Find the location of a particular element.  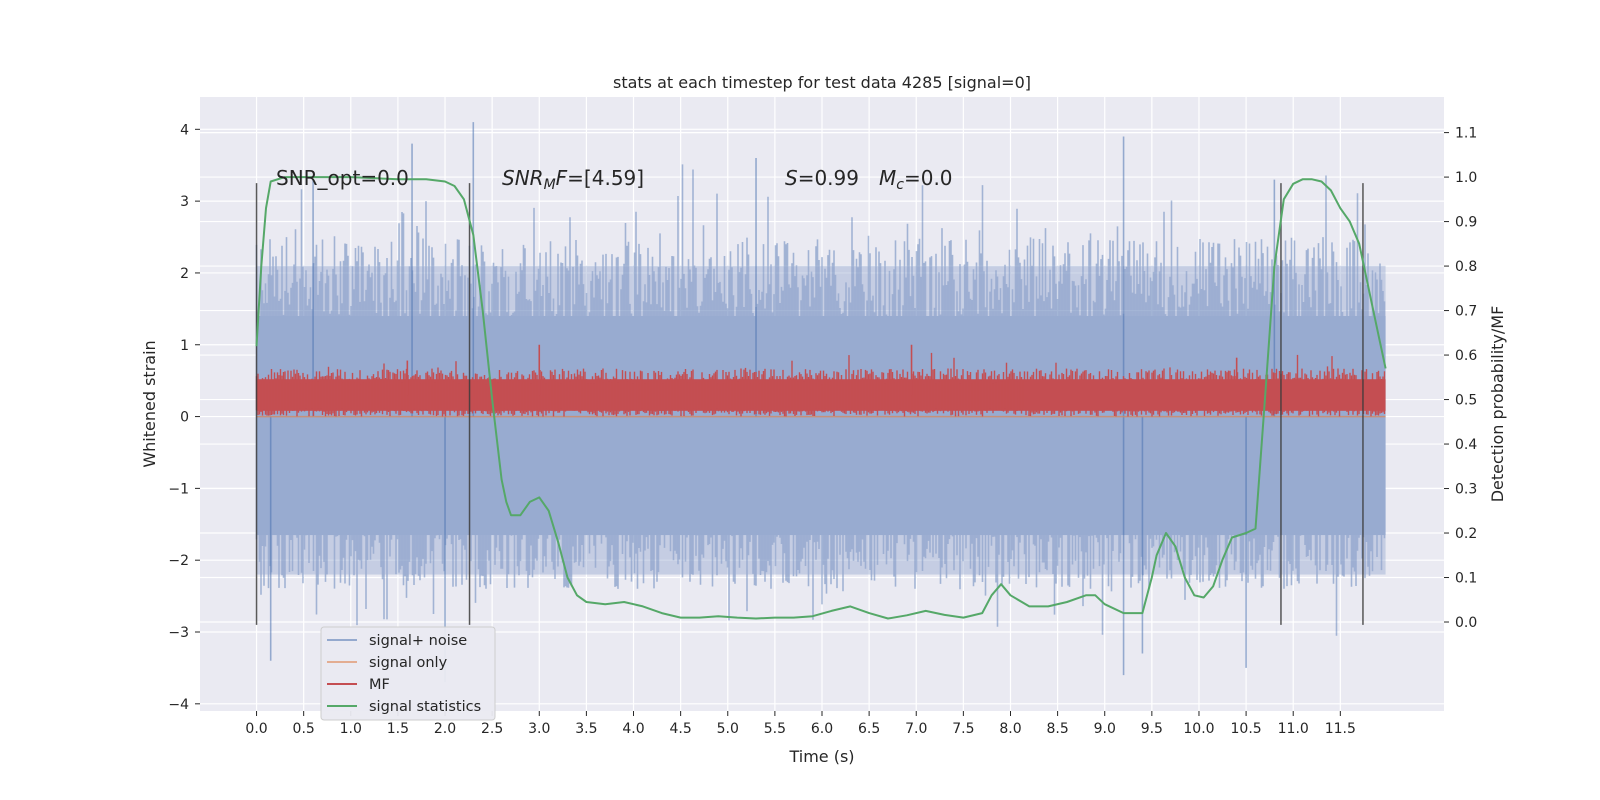

y-tick-label-7: −3 is located at coordinates (178, 633).